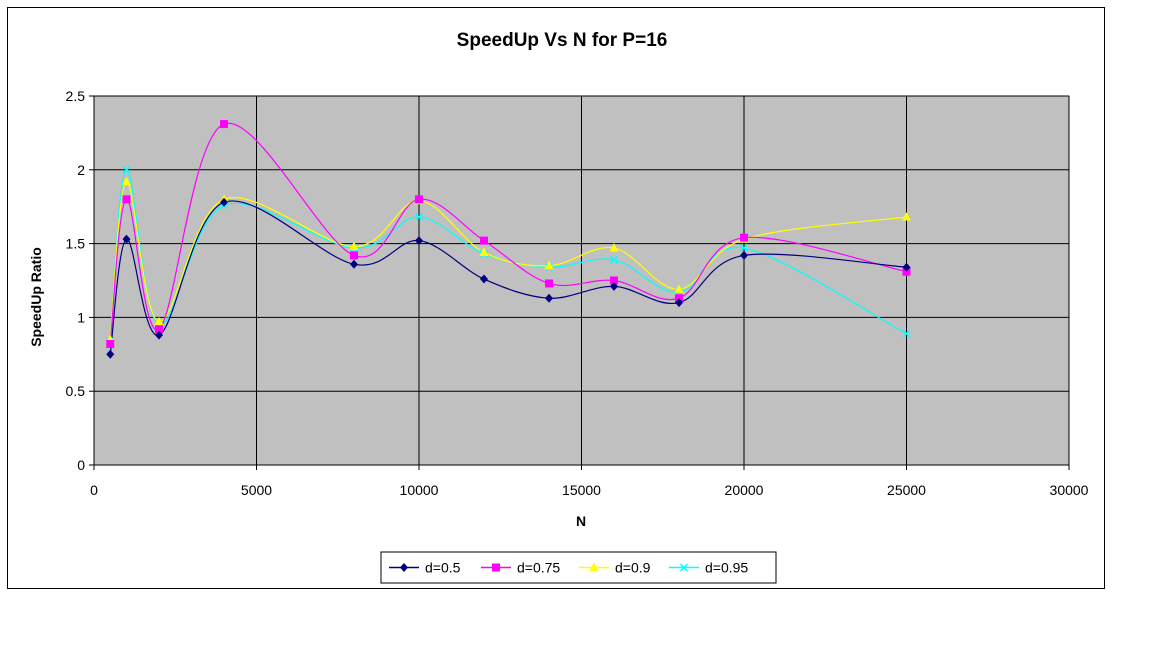 This screenshot has width=1152, height=648. Describe the element at coordinates (76, 391) in the screenshot. I see `y-tick-label: 0.5` at that location.